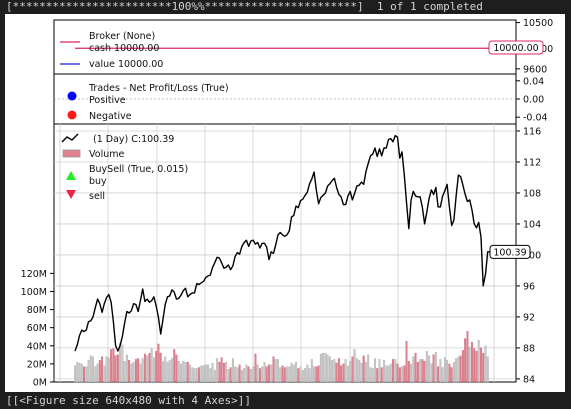 The height and width of the screenshot is (409, 571). What do you see at coordinates (40, 383) in the screenshot?
I see `volume-tick-label: 0M` at bounding box center [40, 383].